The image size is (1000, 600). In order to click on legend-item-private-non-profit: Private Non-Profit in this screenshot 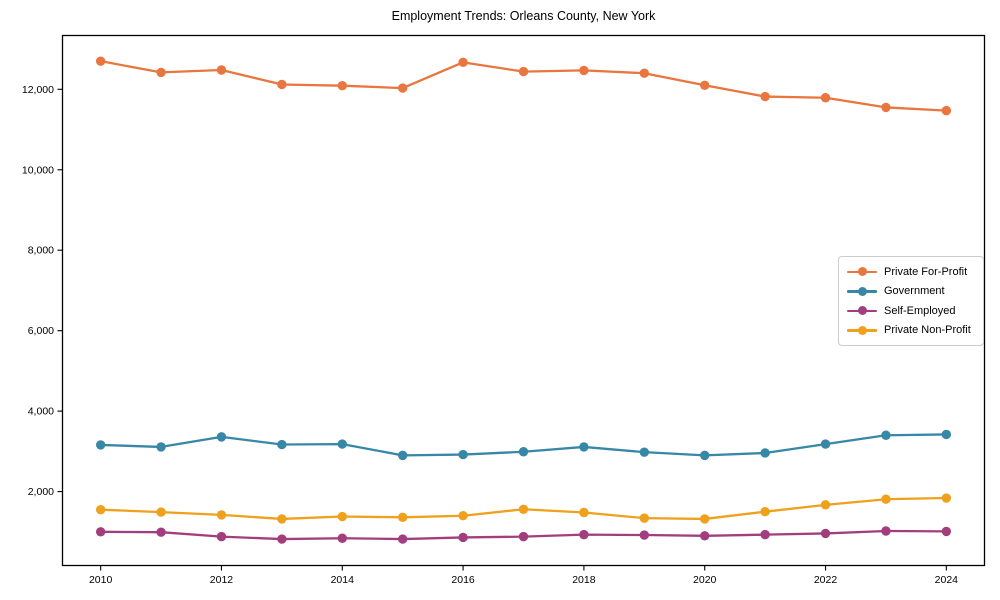, I will do `click(911, 331)`.